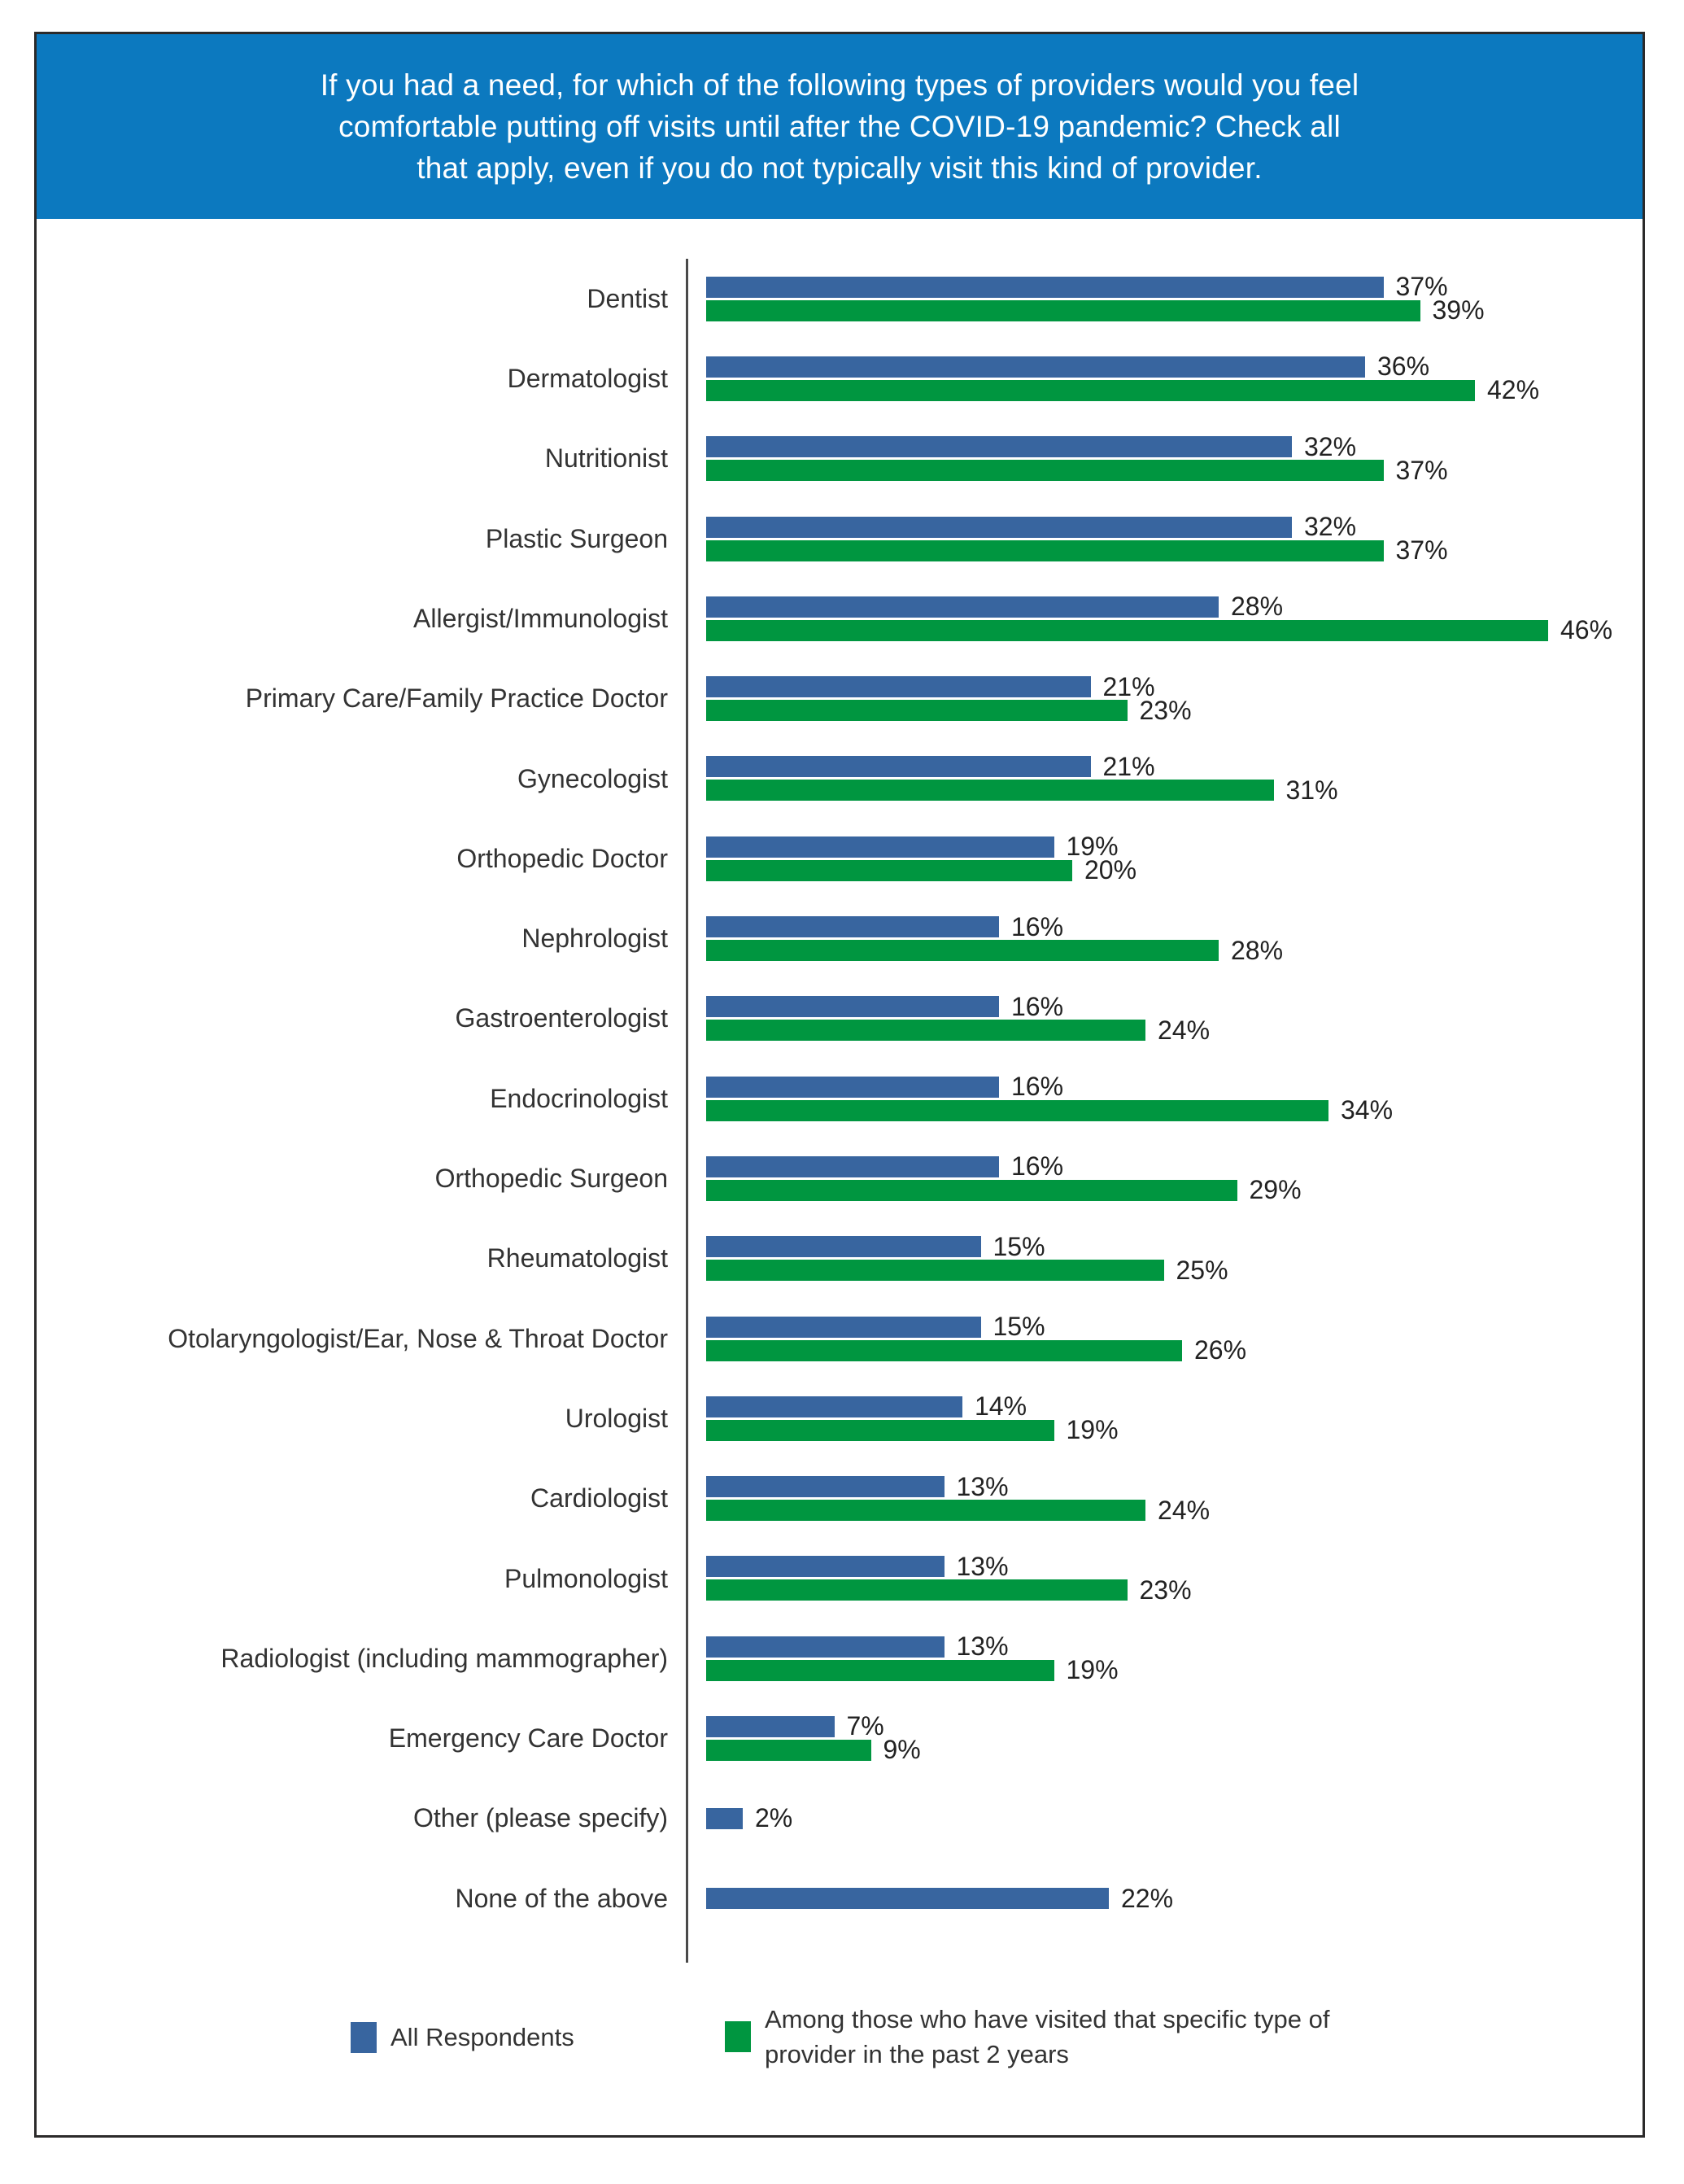  Describe the element at coordinates (840, 1819) in the screenshot. I see `chart-row: Other (please specify) 2%` at that location.